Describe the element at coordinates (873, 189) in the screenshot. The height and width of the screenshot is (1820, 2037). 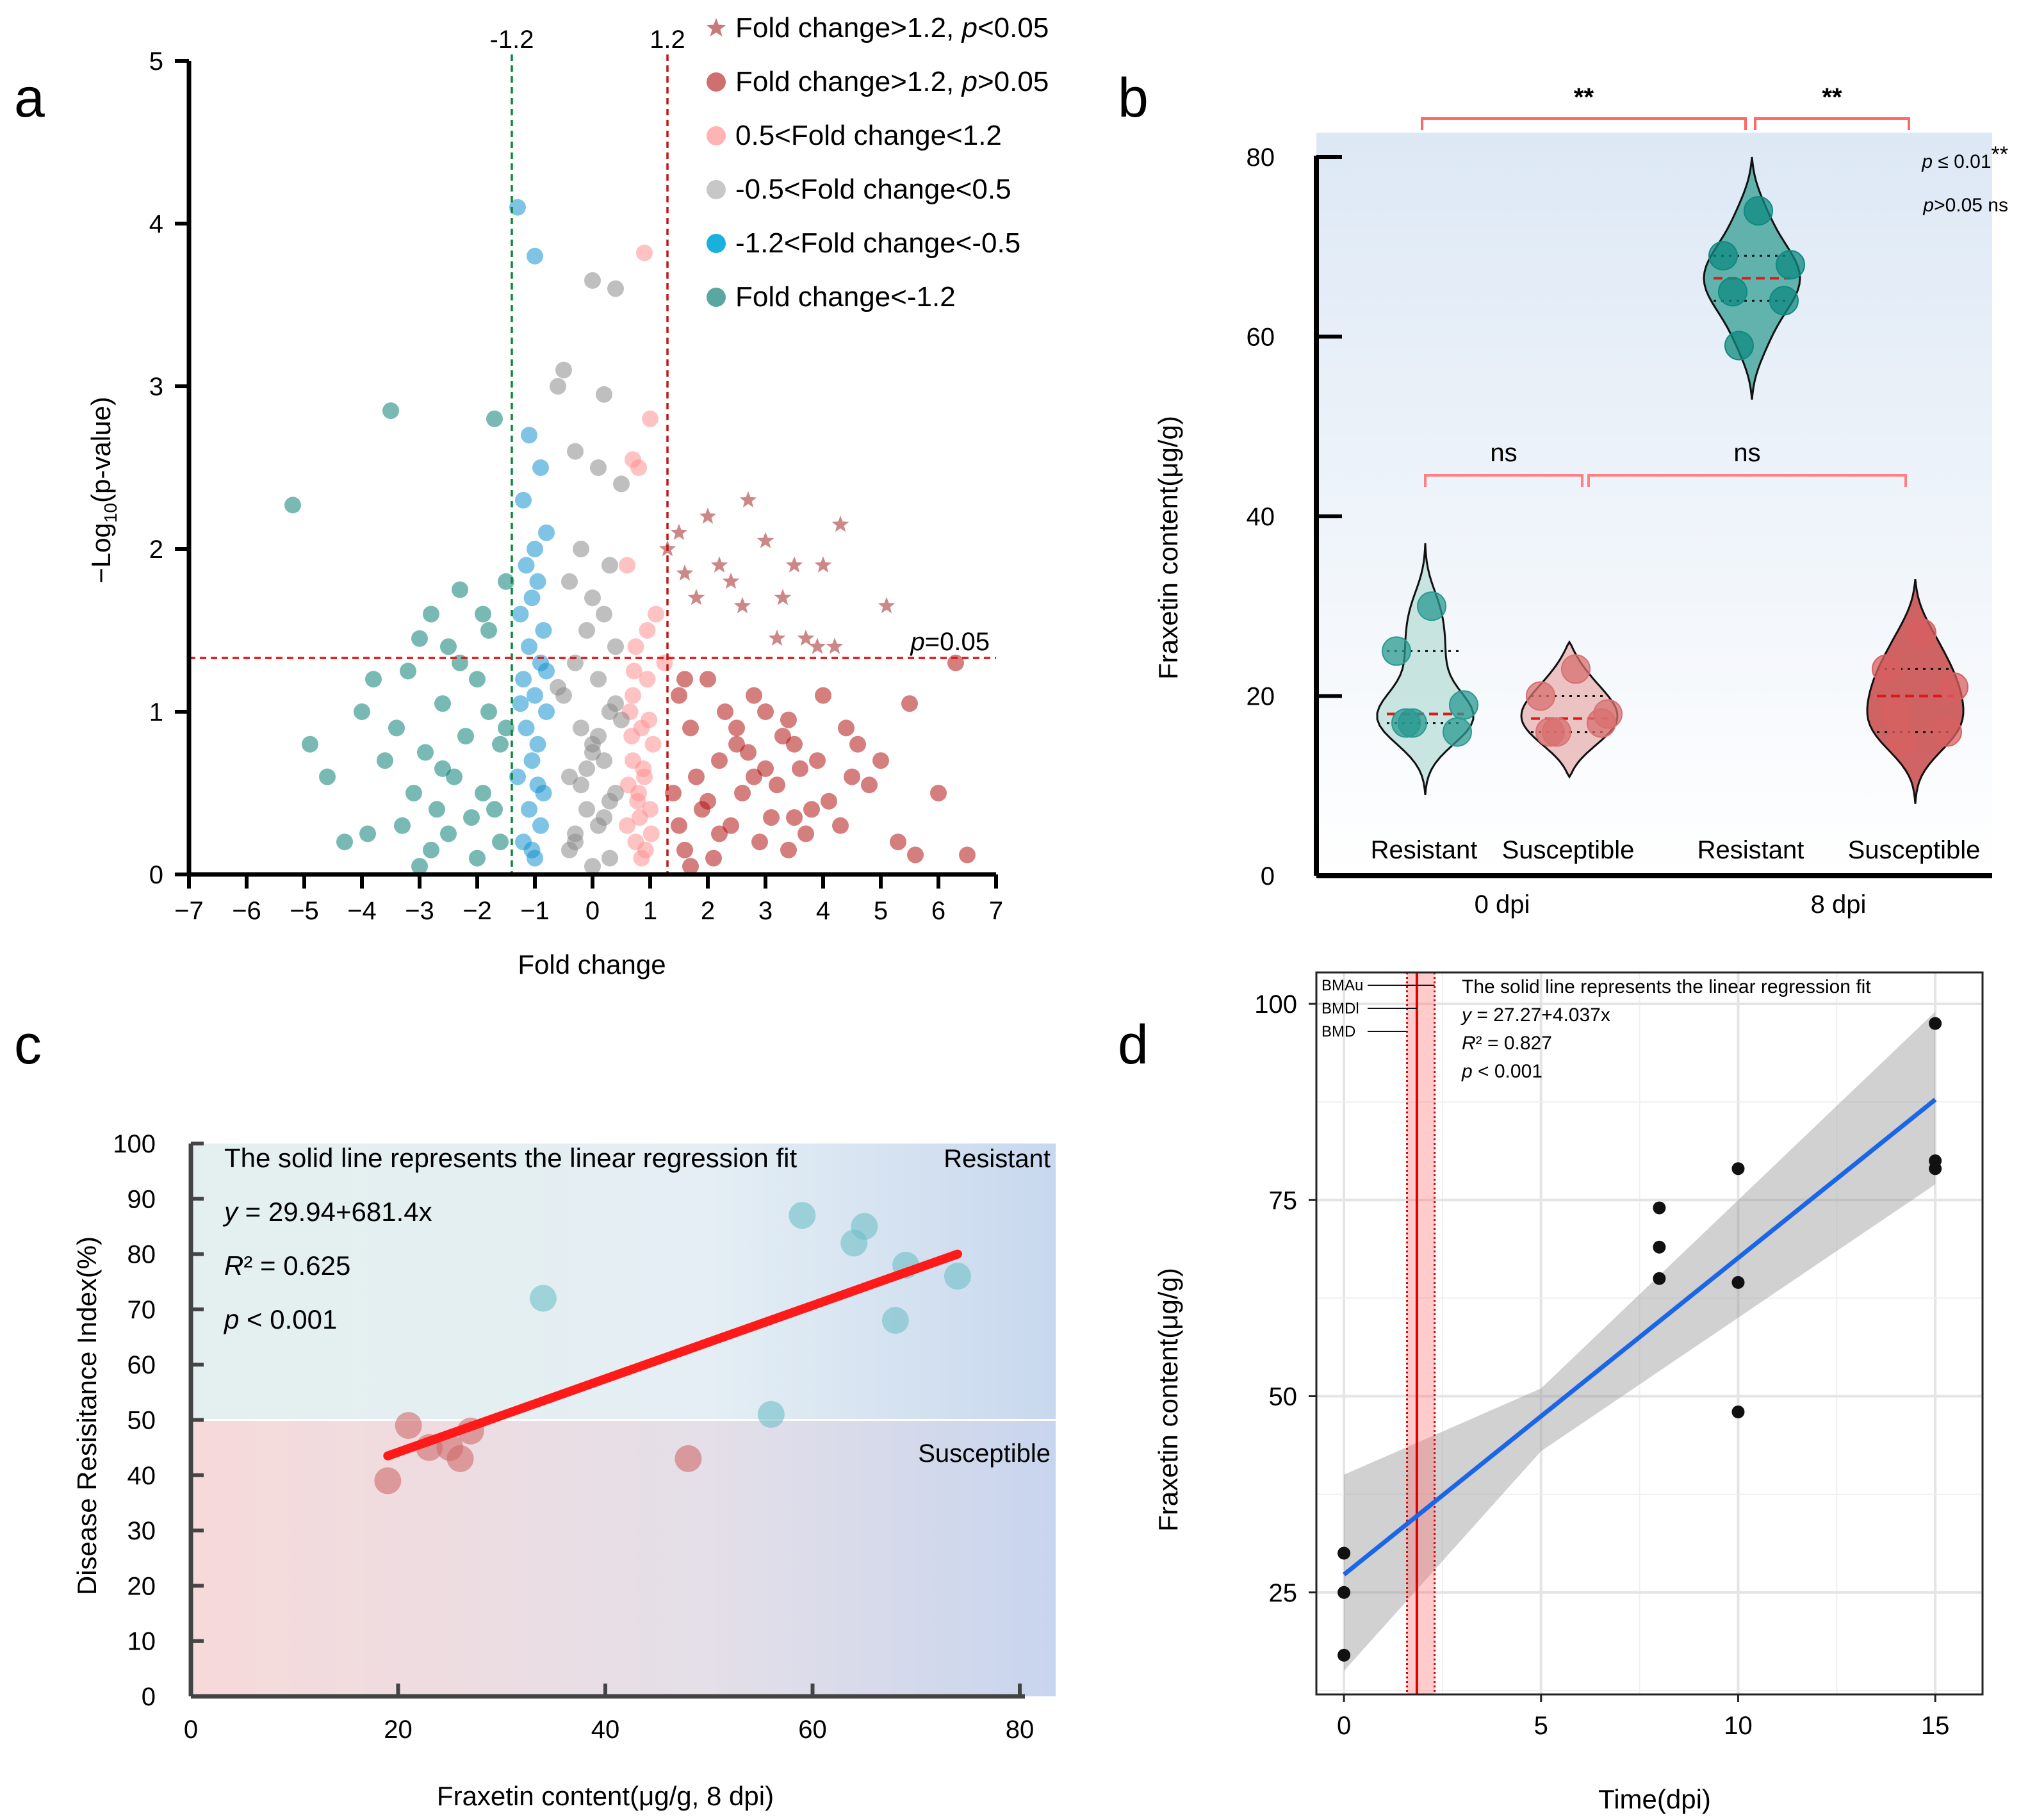
I see `legend-entry-label: -0.5<Fold change<0.5` at that location.